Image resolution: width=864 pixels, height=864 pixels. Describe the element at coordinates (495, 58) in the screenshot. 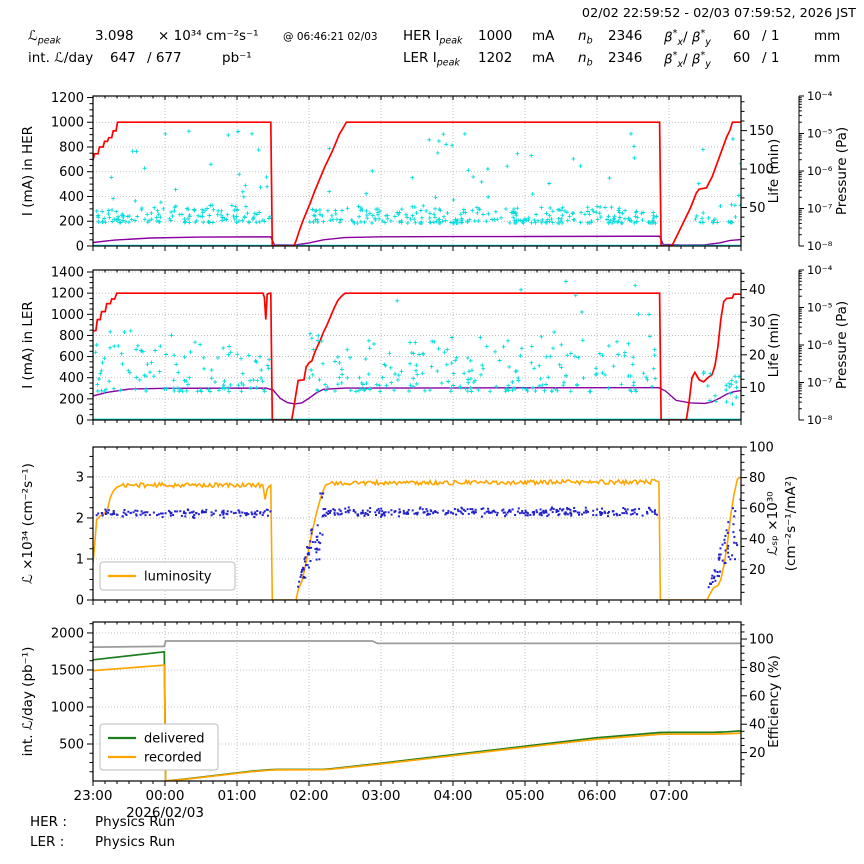

I see `ler-ipeak-value: 1202` at that location.